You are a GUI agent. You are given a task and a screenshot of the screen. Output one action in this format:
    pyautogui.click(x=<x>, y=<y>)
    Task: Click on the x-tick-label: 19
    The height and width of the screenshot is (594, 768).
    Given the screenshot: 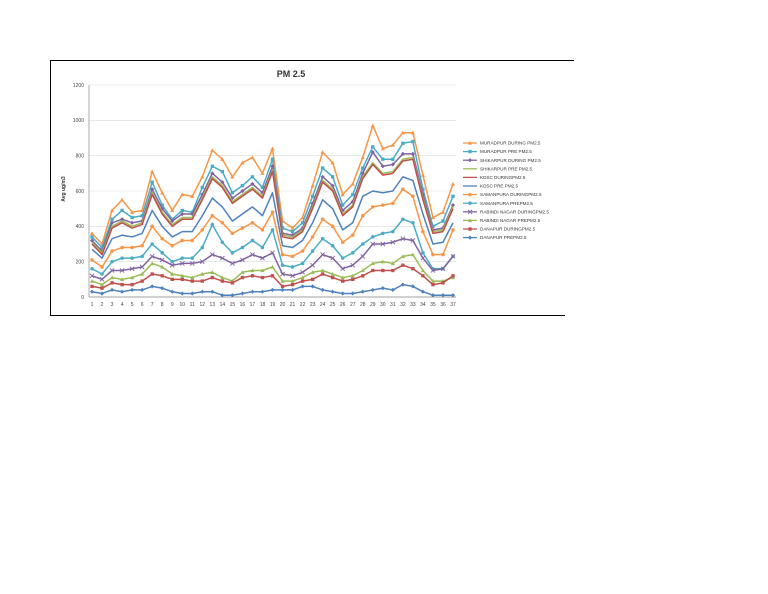 What is the action you would take?
    pyautogui.click(x=273, y=305)
    